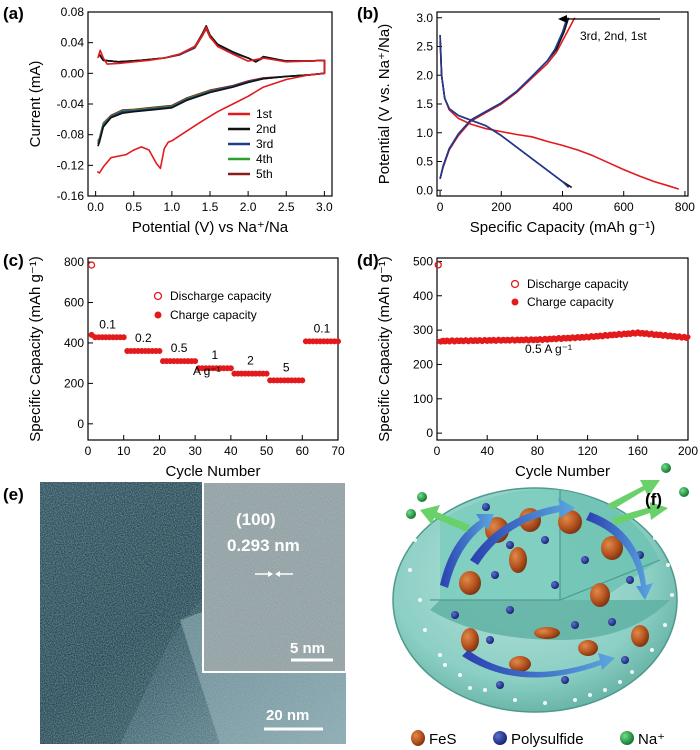  I want to click on y-tick-label: 800, so click(74, 262).